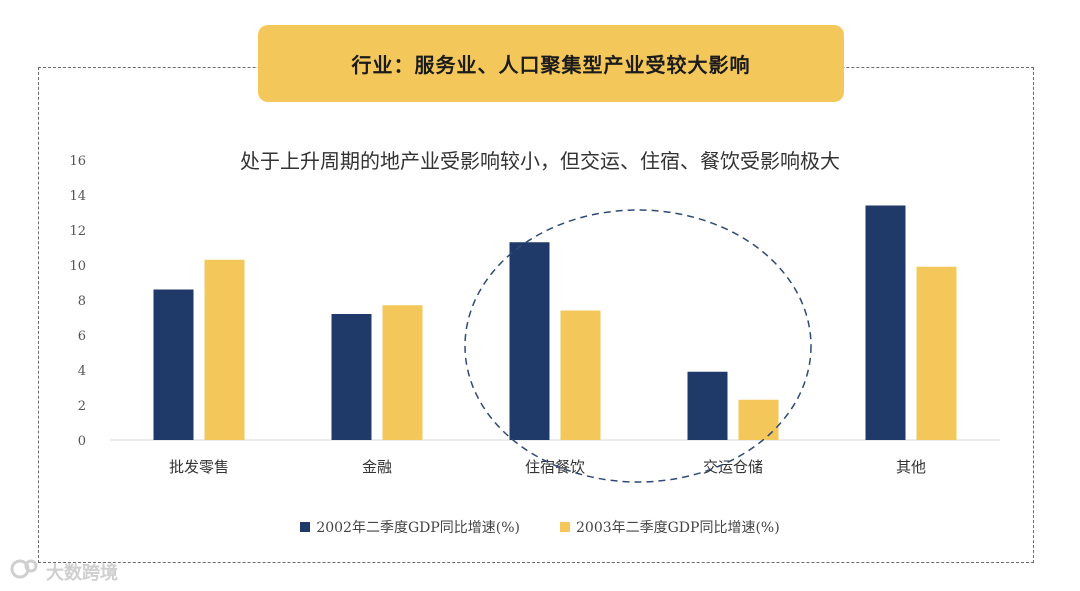  What do you see at coordinates (540, 161) in the screenshot?
I see `chart-title: 处于上升周期的地产业受影响较小，但交运、住宿、餐饮受影响极大` at bounding box center [540, 161].